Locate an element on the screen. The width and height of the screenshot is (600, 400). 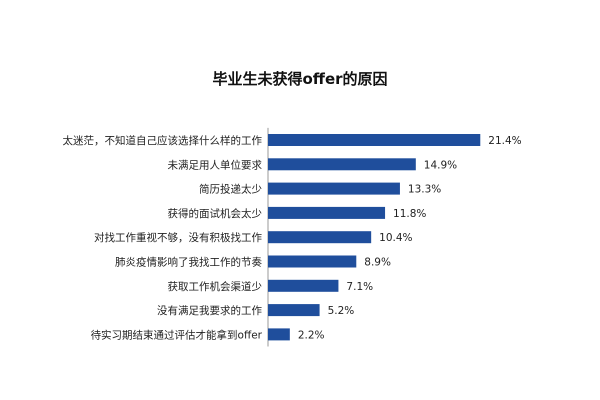
category-label: 没有满足我要求的工作 is located at coordinates (209, 310).